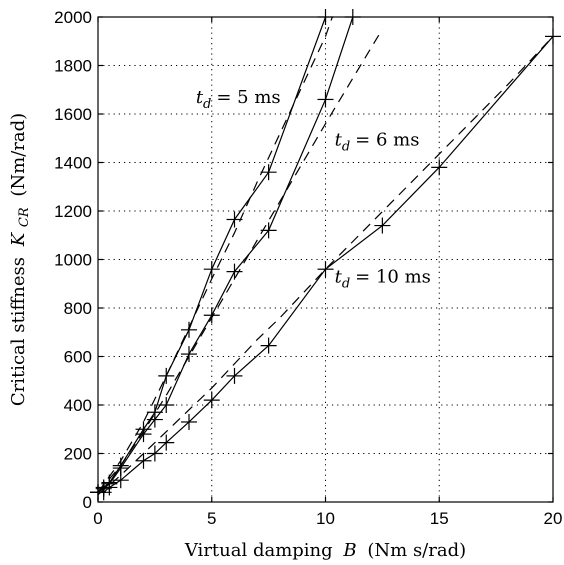 This screenshot has height=565, width=564. What do you see at coordinates (20, 259) in the screenshot?
I see `y-axis-label: Critical stiffness K CR (Nm/rad)` at bounding box center [20, 259].